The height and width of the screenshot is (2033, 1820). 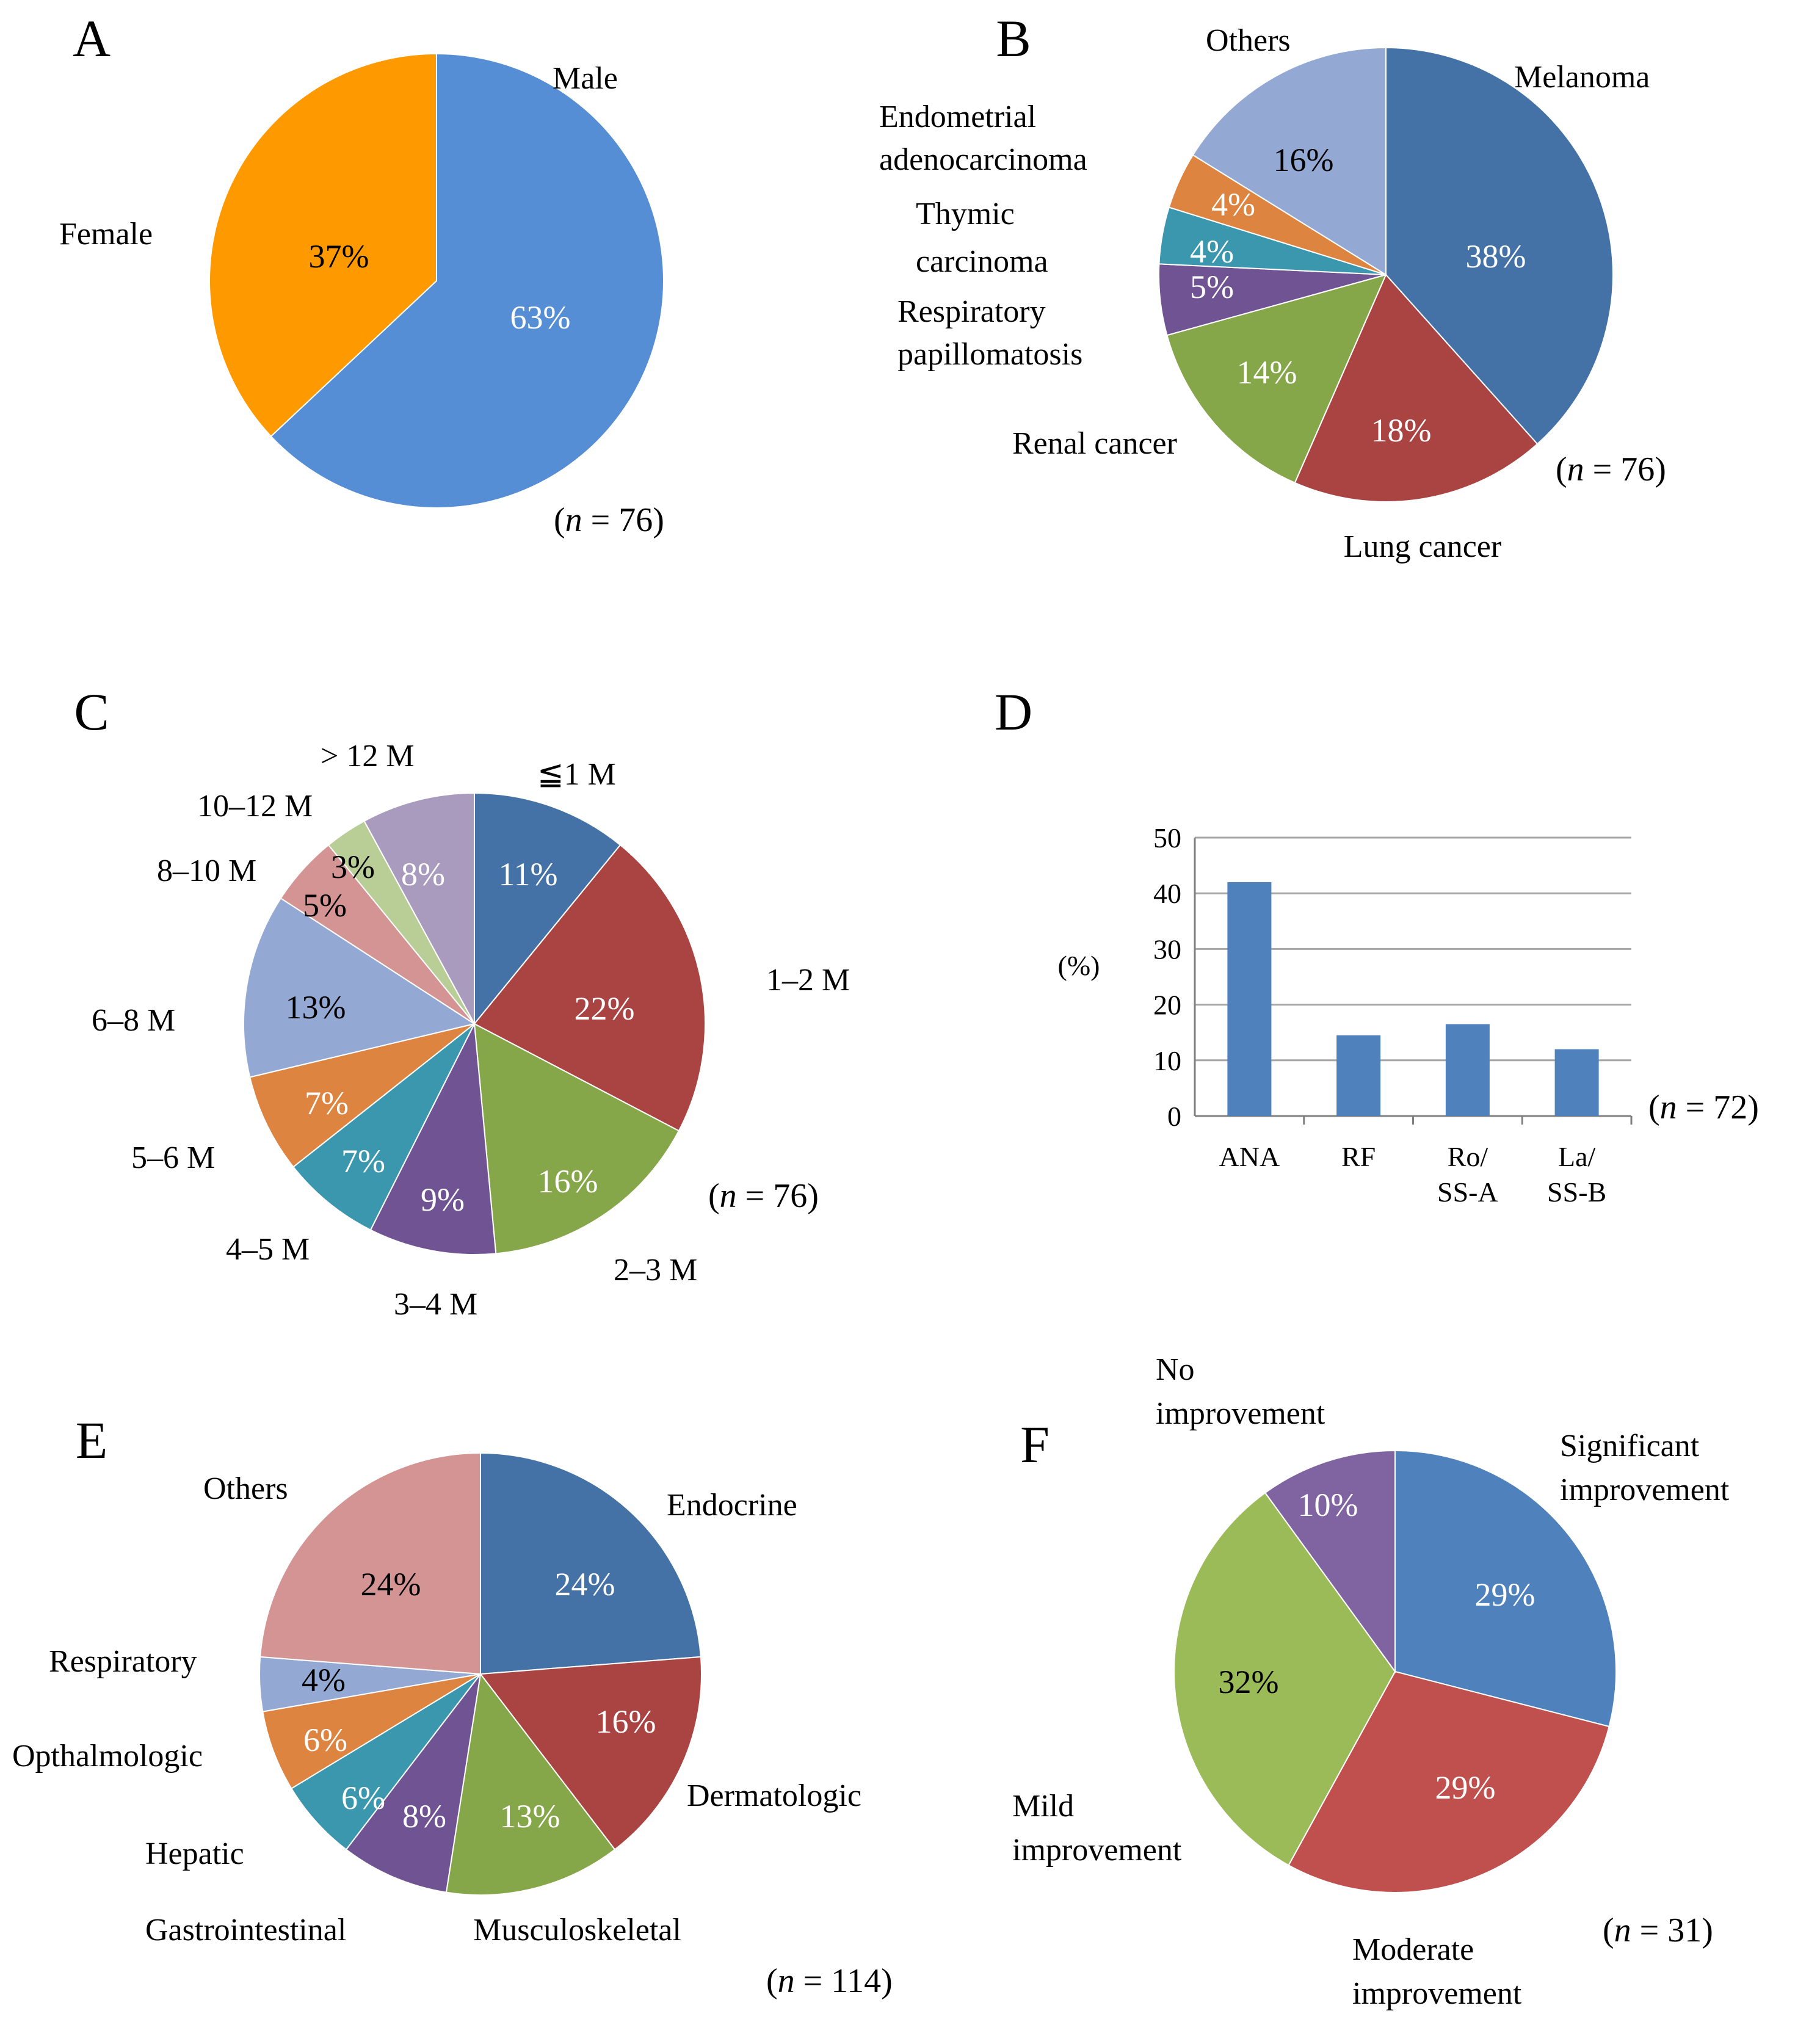 What do you see at coordinates (585, 79) in the screenshot?
I see `category-label: Male` at bounding box center [585, 79].